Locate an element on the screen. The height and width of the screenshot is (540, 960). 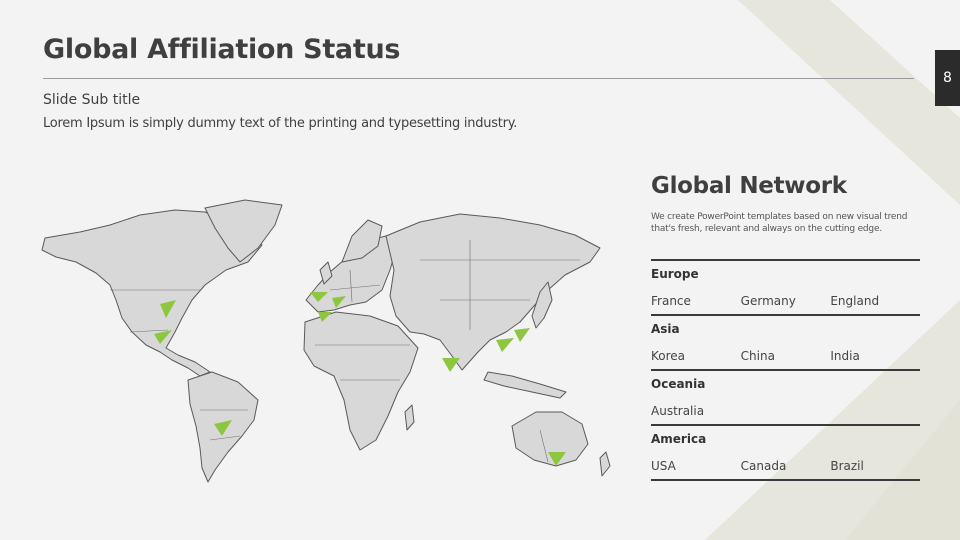
country-cell: USA is located at coordinates (663, 466).